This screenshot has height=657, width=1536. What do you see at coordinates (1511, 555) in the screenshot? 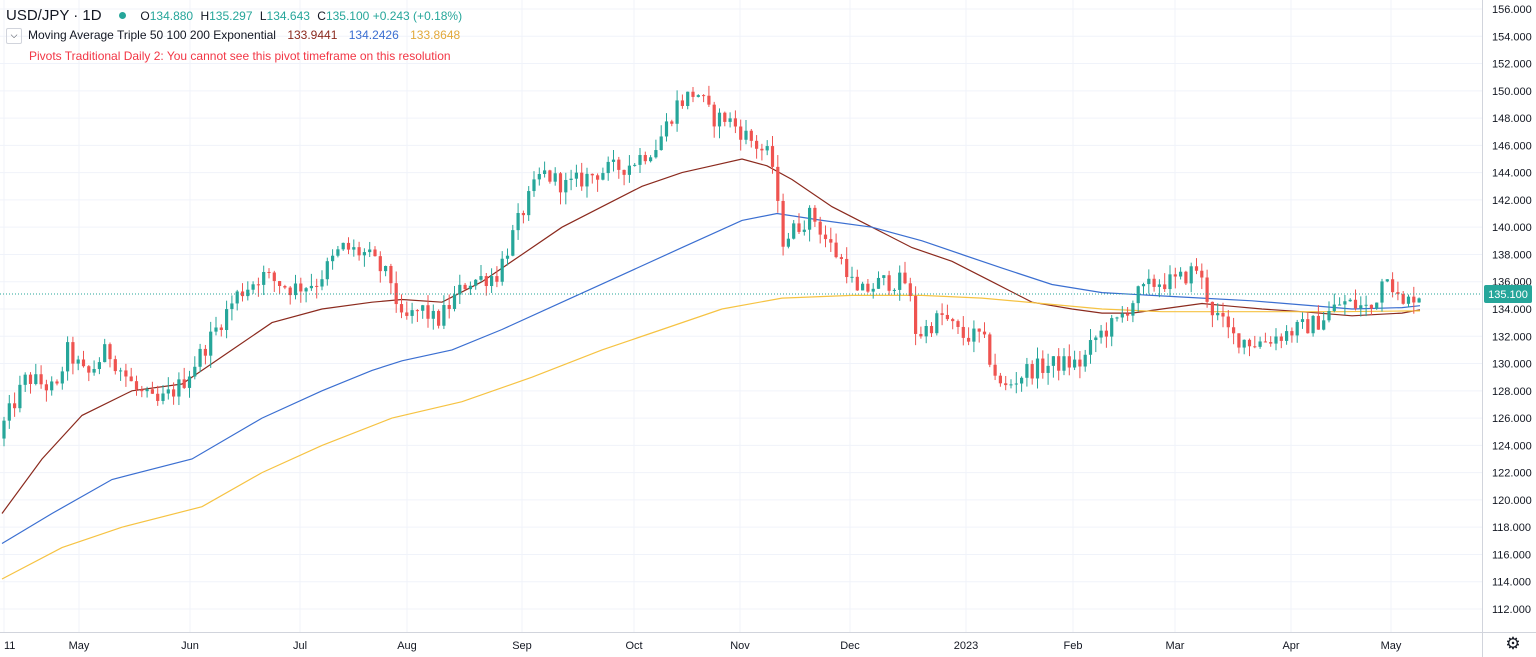
I see `y-tick-label: 116.000` at bounding box center [1511, 555].